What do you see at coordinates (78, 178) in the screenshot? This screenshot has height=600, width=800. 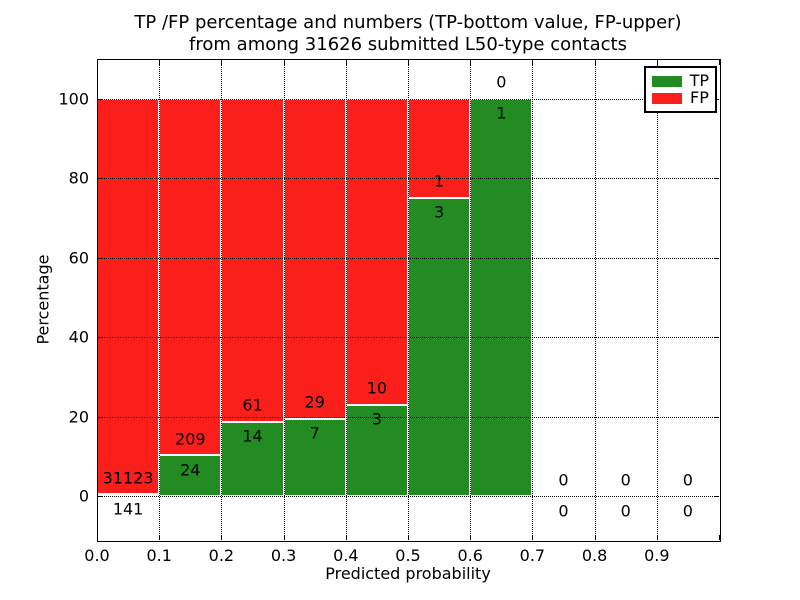 I see `y-tick-label: 80` at bounding box center [78, 178].